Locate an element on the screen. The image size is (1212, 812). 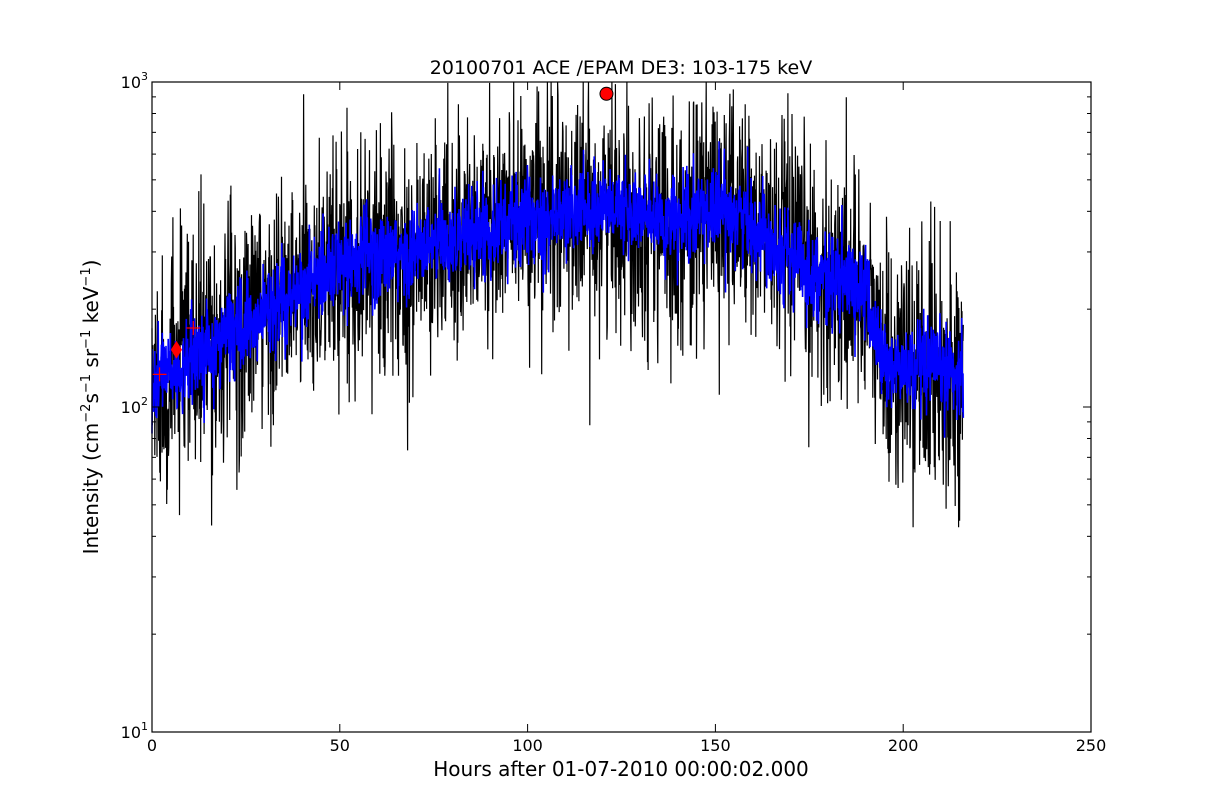
y-tick-exp: 3 is located at coordinates (144, 76).